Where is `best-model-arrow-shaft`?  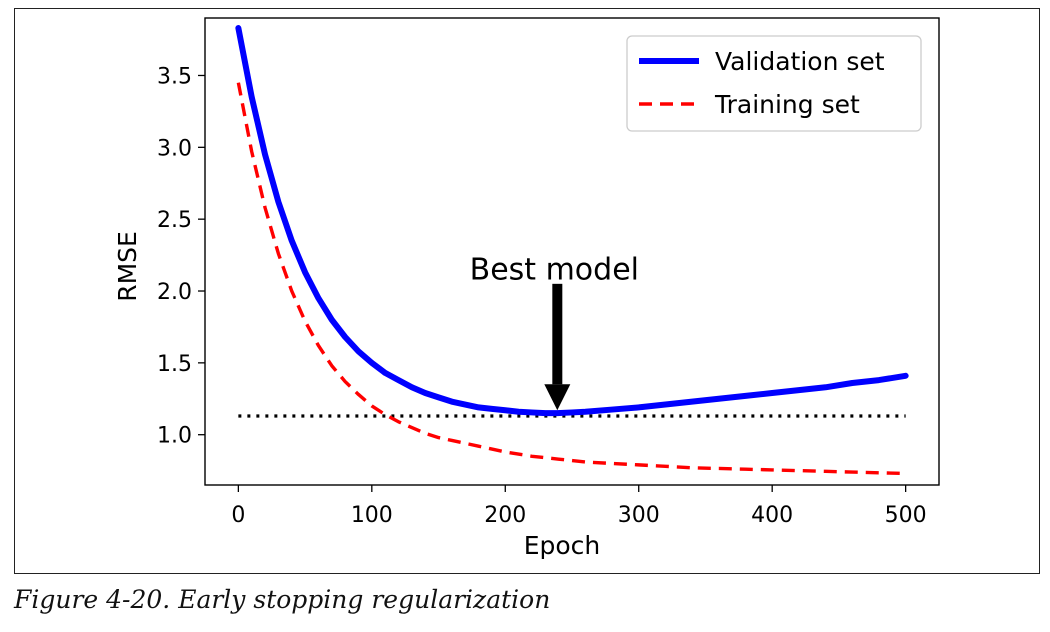 best-model-arrow-shaft is located at coordinates (557, 334).